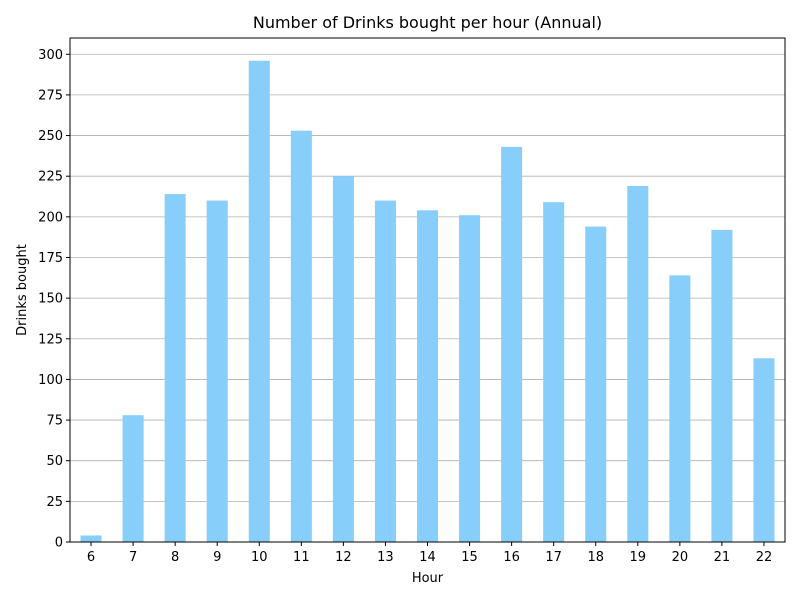 This screenshot has width=800, height=600. I want to click on x-tick-label: 20, so click(680, 557).